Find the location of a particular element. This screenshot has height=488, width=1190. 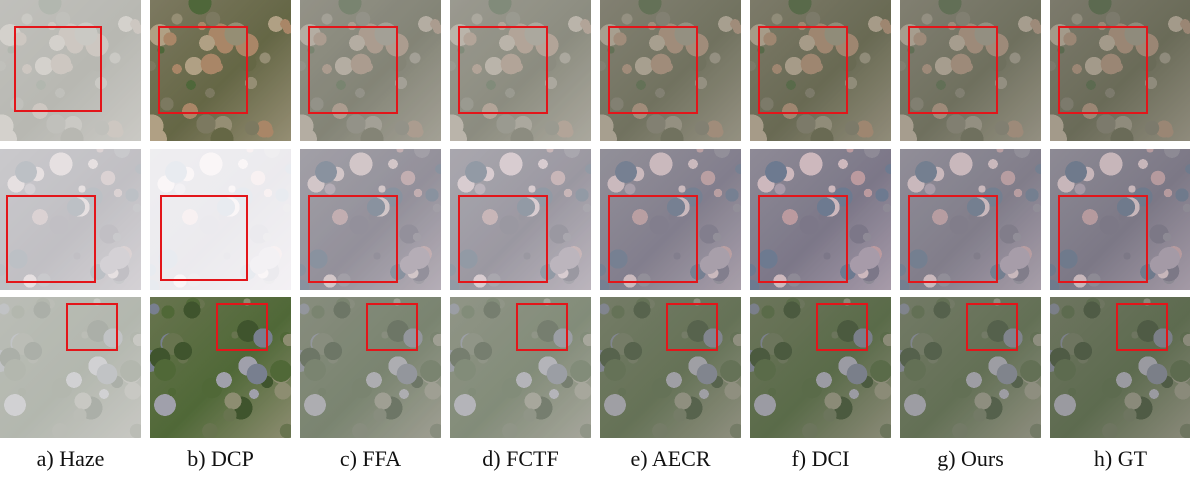

column-caption-ffa: c) FFA is located at coordinates (370, 458).